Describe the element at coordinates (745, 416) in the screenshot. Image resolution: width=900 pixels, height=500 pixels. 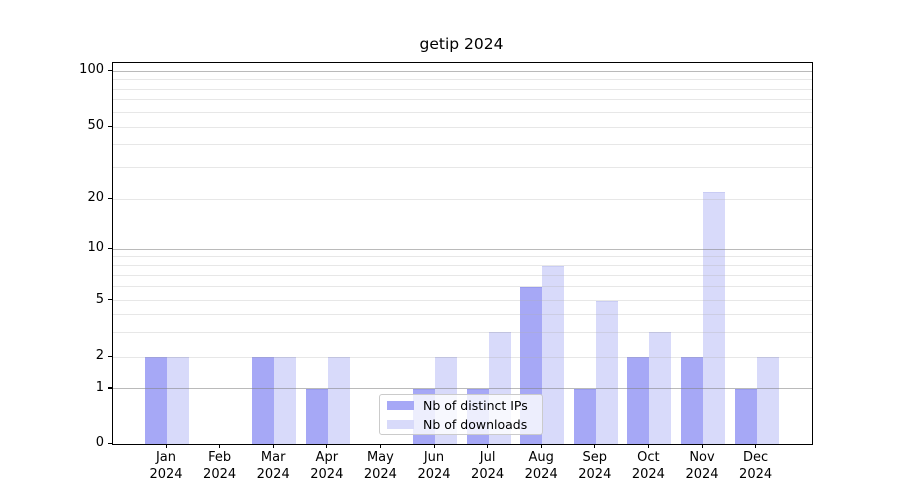
I see `bar-distinct-ips-dec` at that location.